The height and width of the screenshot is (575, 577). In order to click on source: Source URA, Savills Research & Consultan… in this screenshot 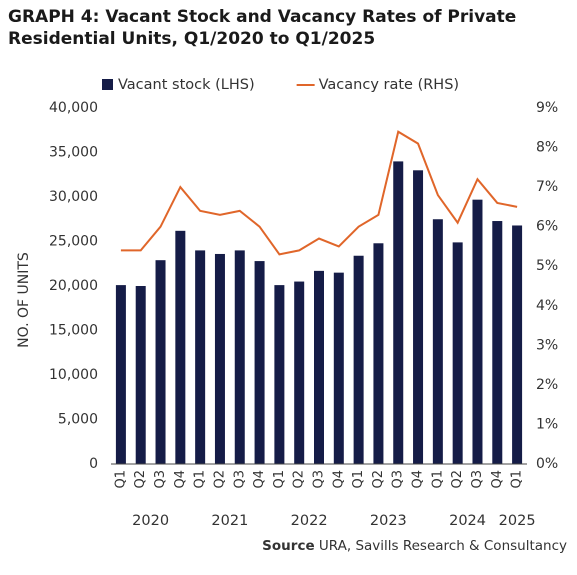, I will do `click(414, 546)`.